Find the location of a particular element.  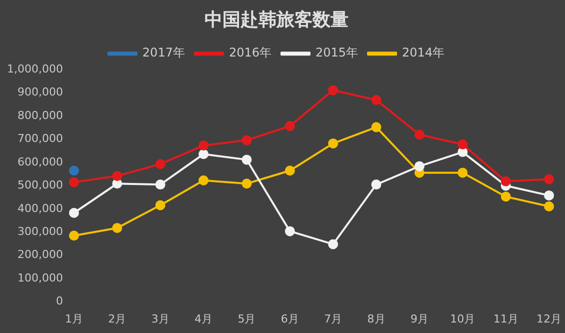

legend-label: 2016年 is located at coordinates (250, 53).